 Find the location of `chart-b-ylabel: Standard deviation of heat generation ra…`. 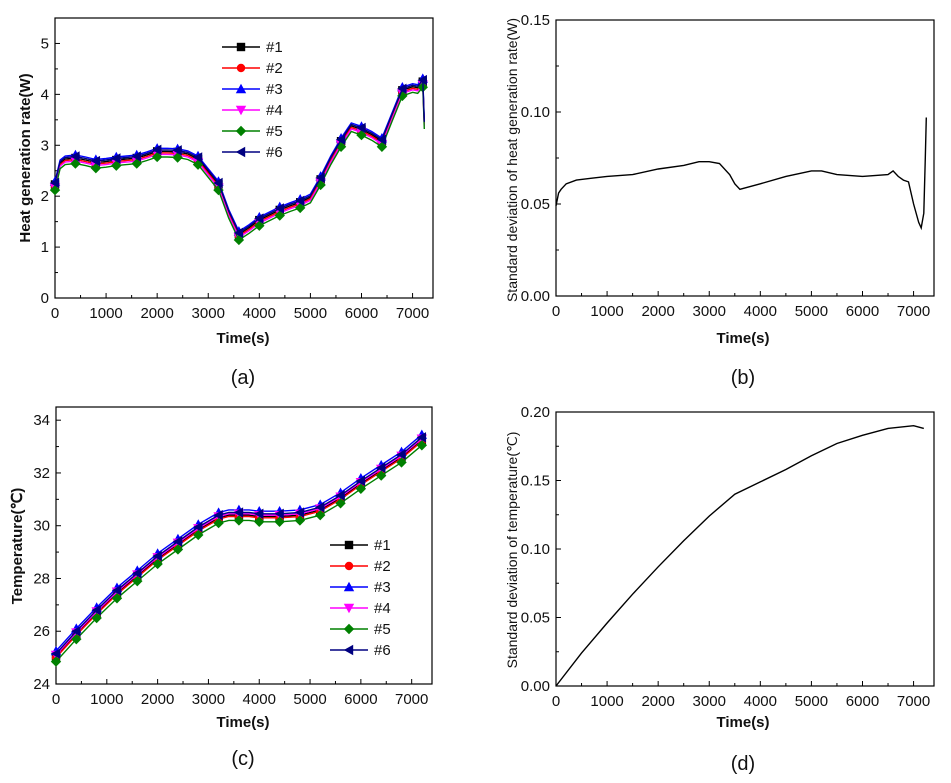

chart-b-ylabel: Standard deviation of heat generation ra… is located at coordinates (512, 160).